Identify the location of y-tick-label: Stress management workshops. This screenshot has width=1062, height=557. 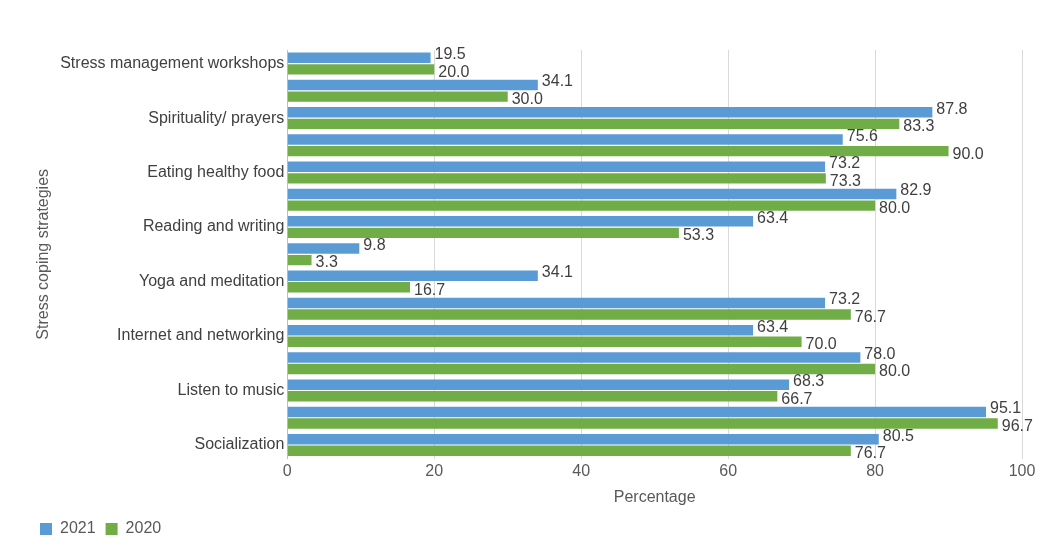
(172, 63).